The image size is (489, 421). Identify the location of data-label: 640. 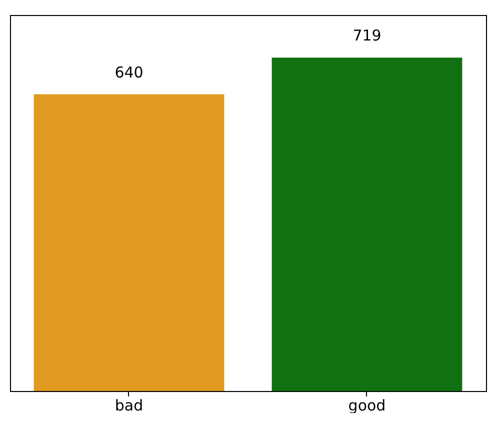
(129, 72).